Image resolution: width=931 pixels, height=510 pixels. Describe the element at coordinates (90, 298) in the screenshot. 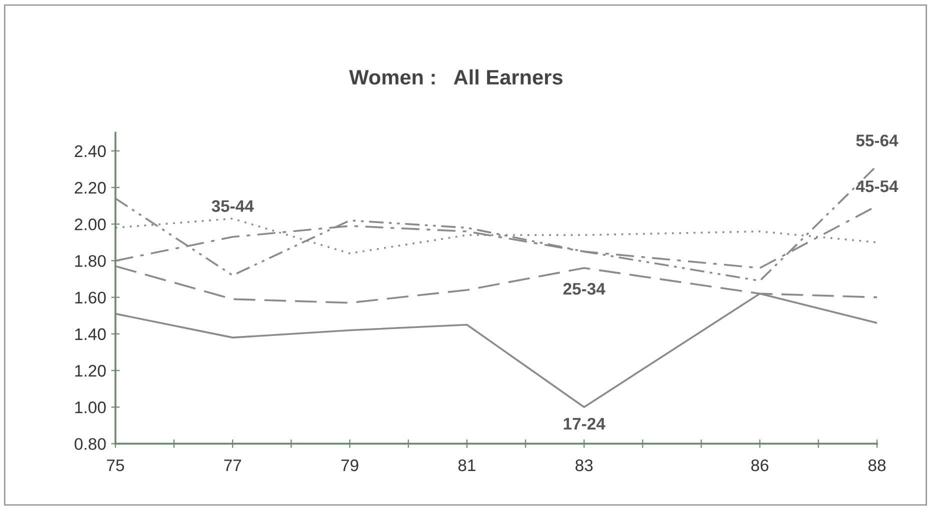

I see `y-tick-label: 1.60` at that location.